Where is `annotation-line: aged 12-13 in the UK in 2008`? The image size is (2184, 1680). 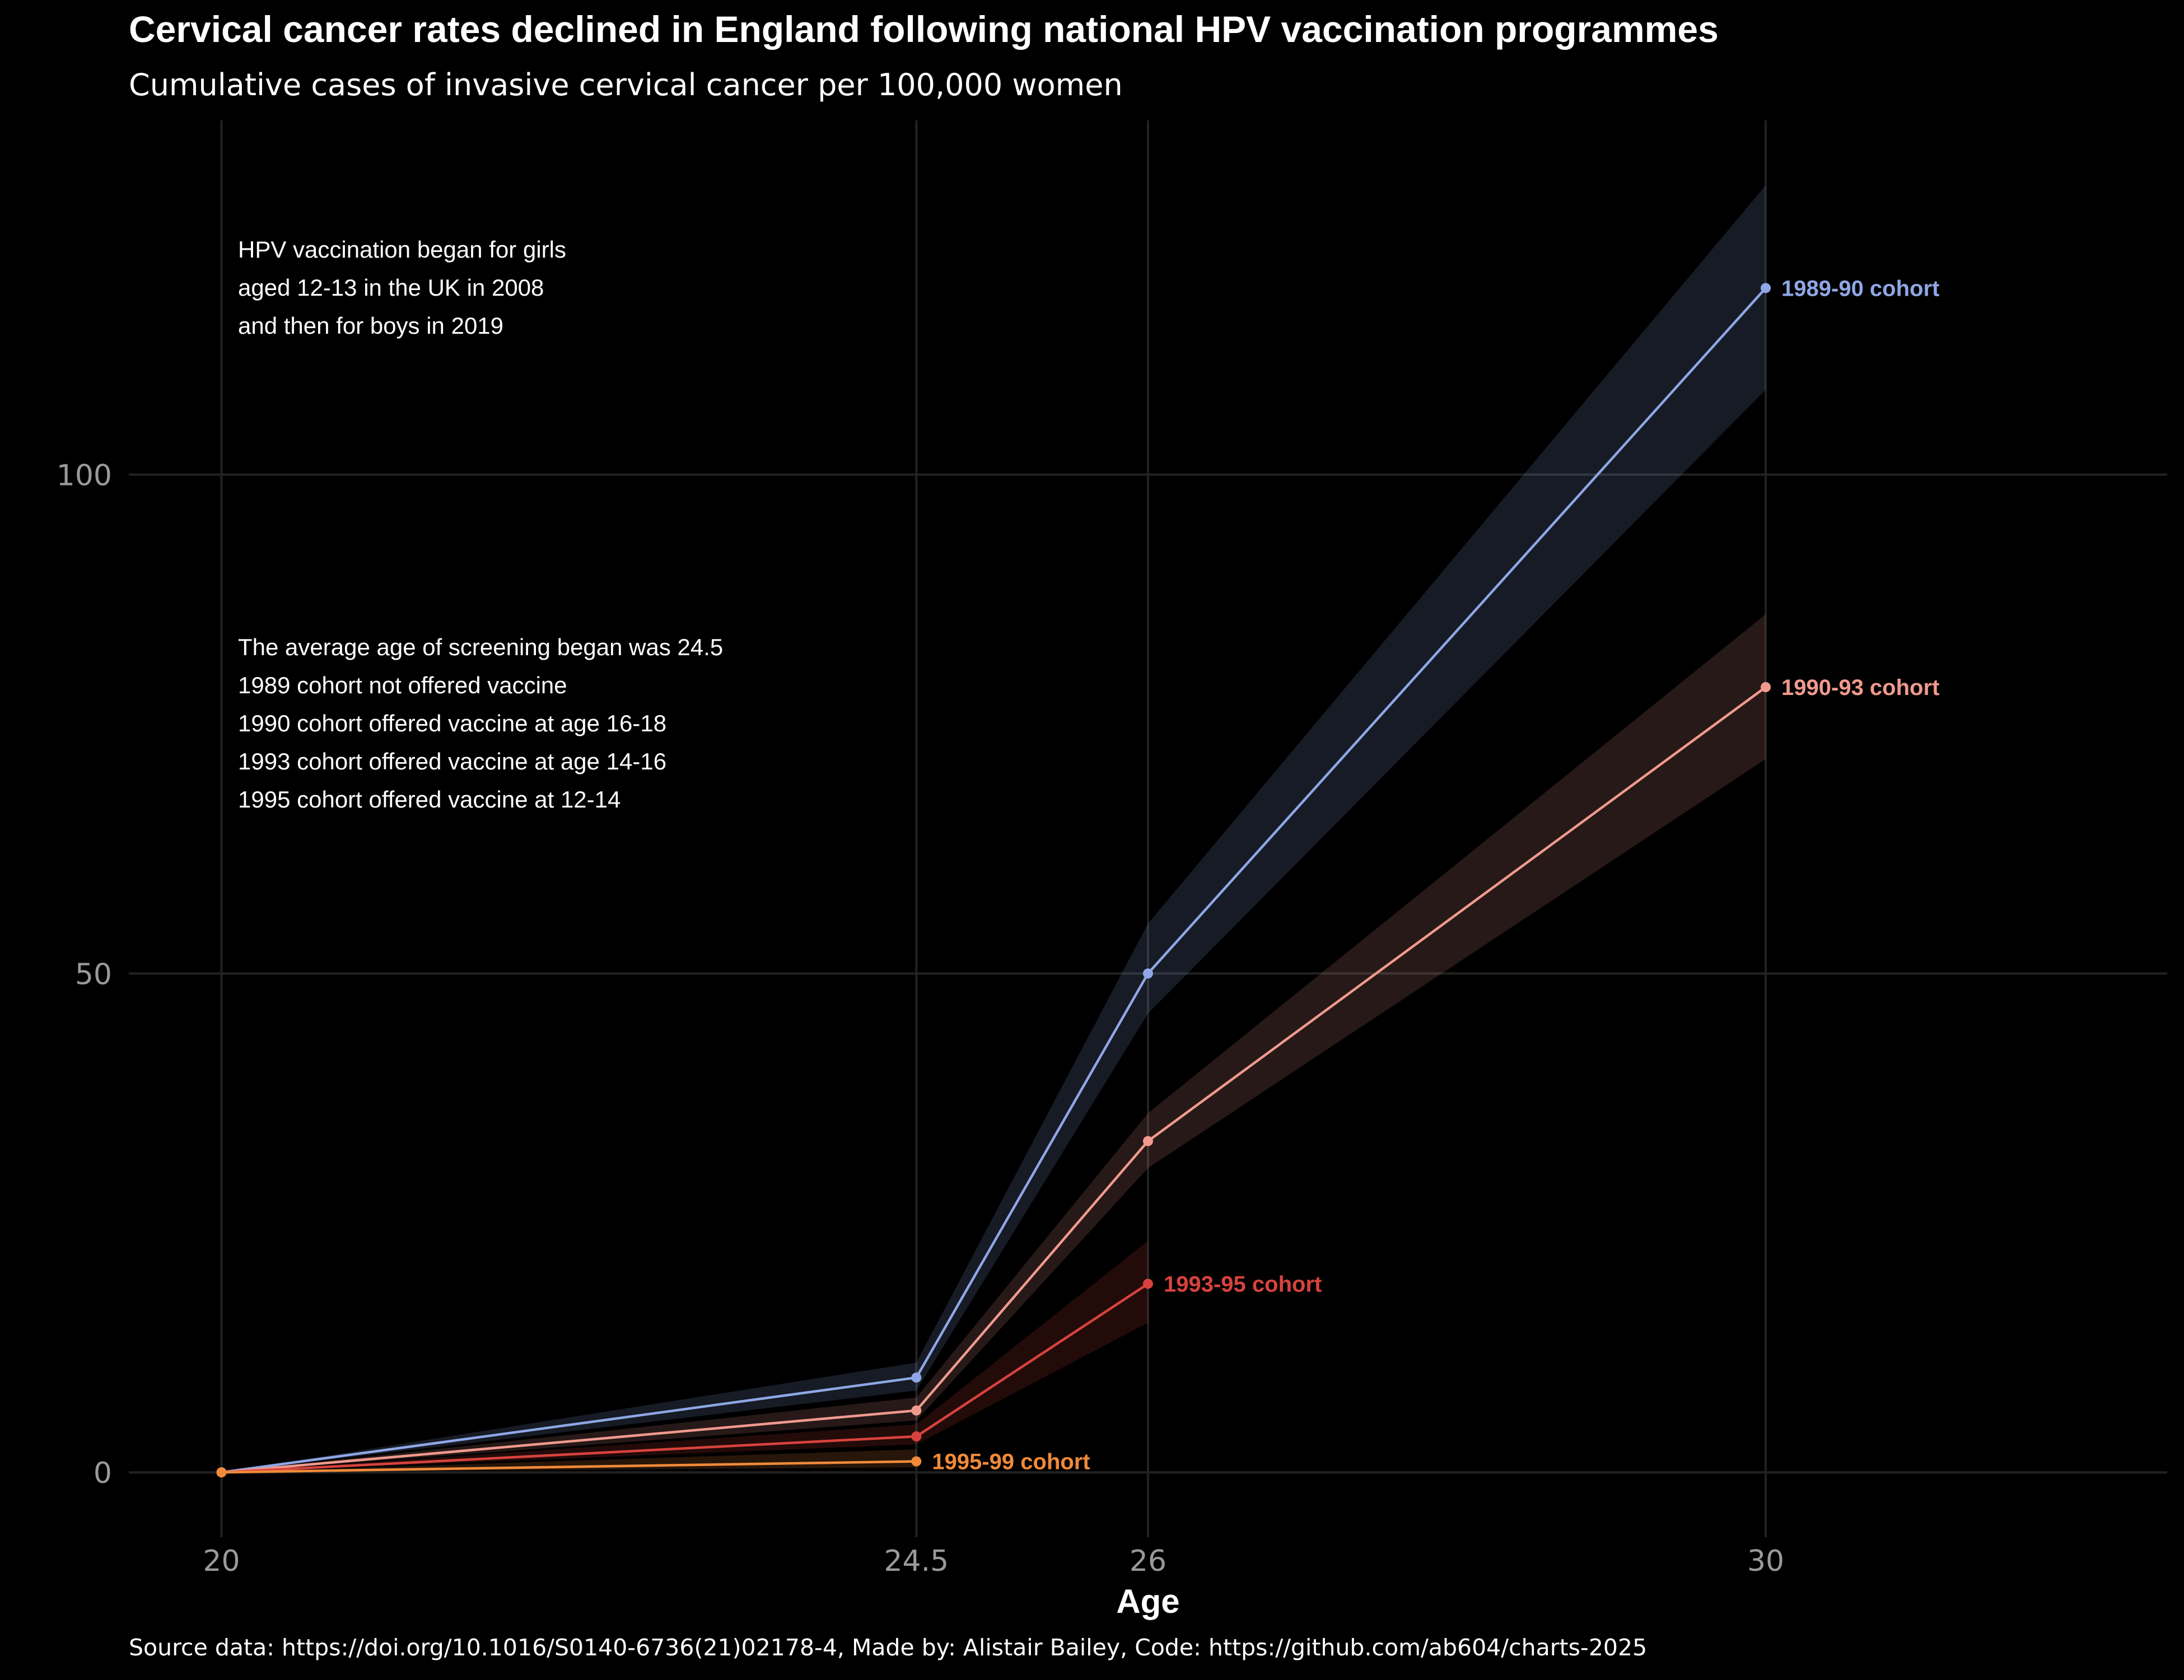
annotation-line: aged 12-13 in the UK in 2008 is located at coordinates (391, 288).